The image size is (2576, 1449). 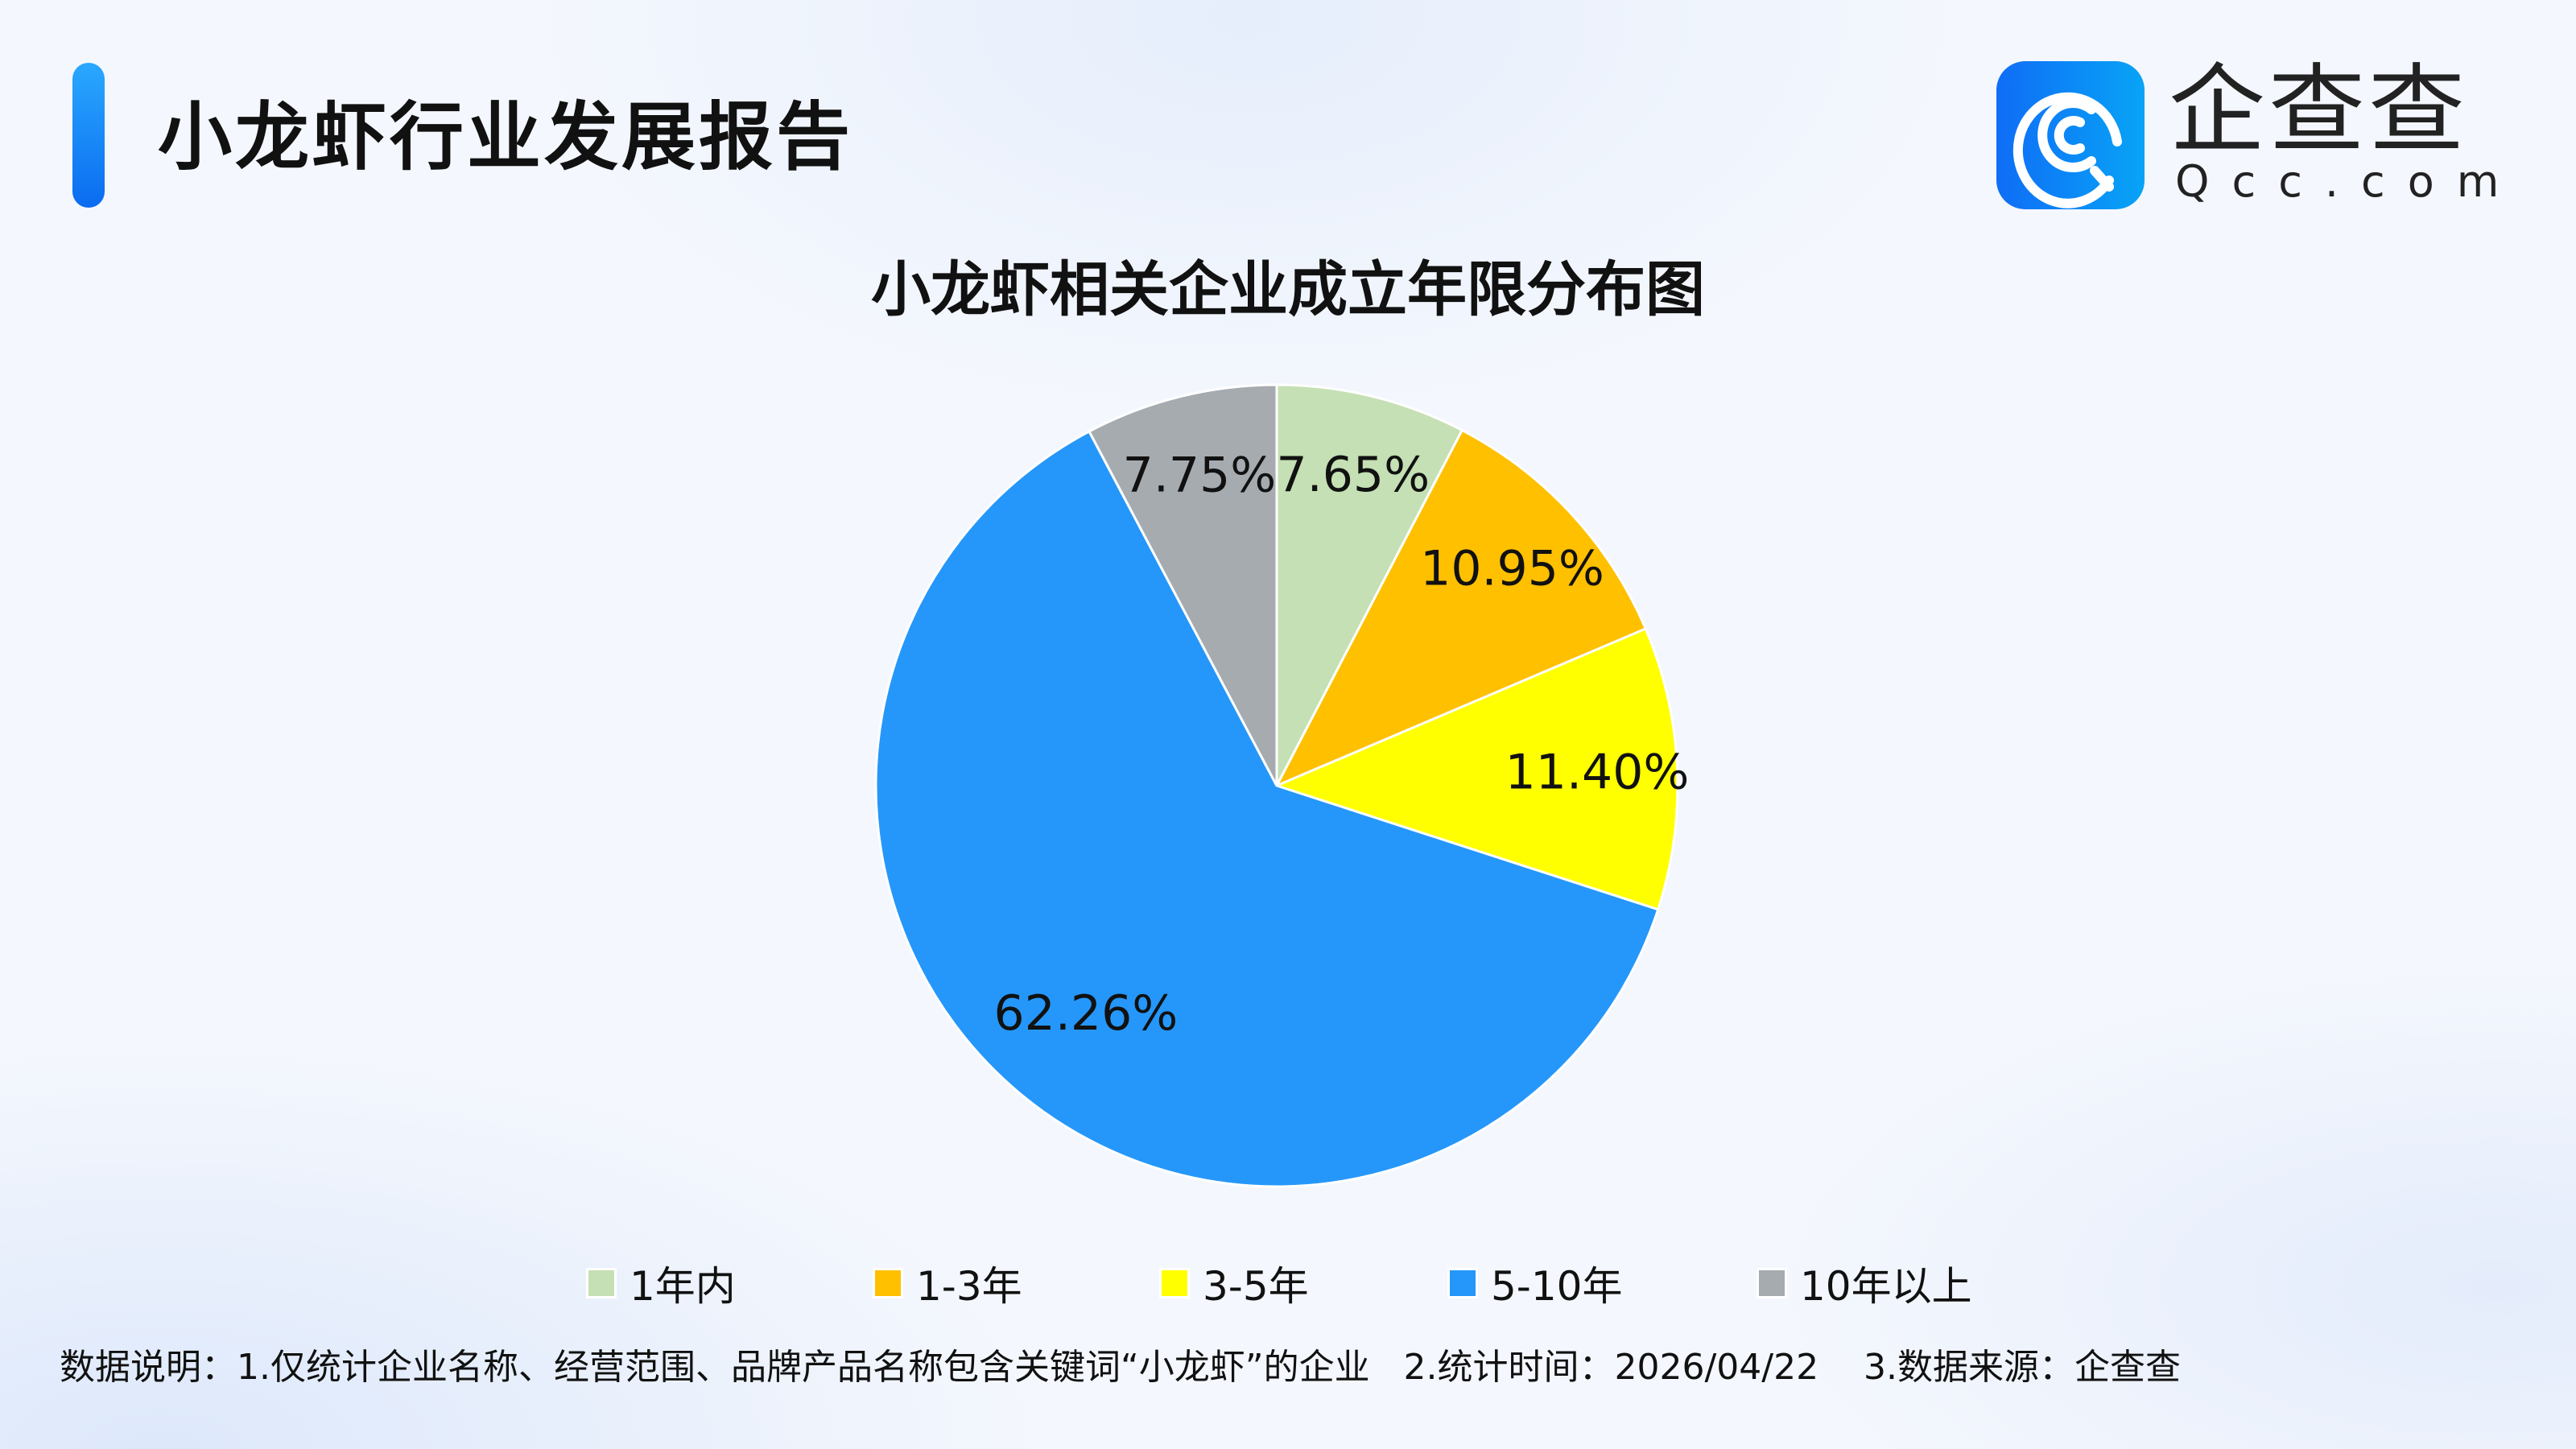 What do you see at coordinates (1886, 1286) in the screenshot?
I see `legend-label: 10年以上` at bounding box center [1886, 1286].